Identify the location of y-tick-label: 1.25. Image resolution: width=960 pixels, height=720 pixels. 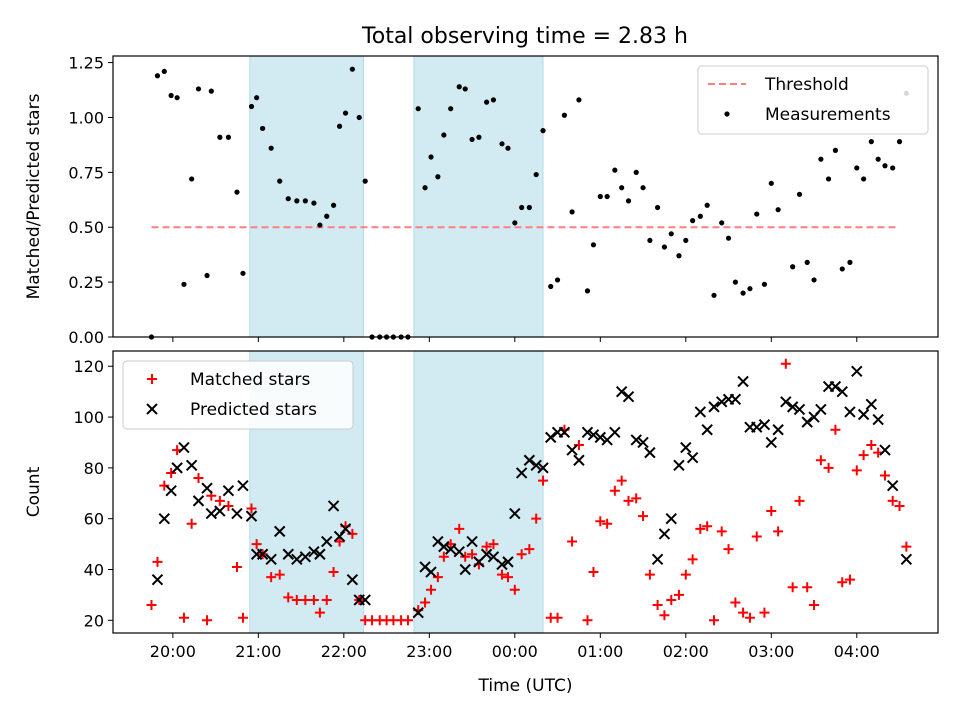
(86, 63).